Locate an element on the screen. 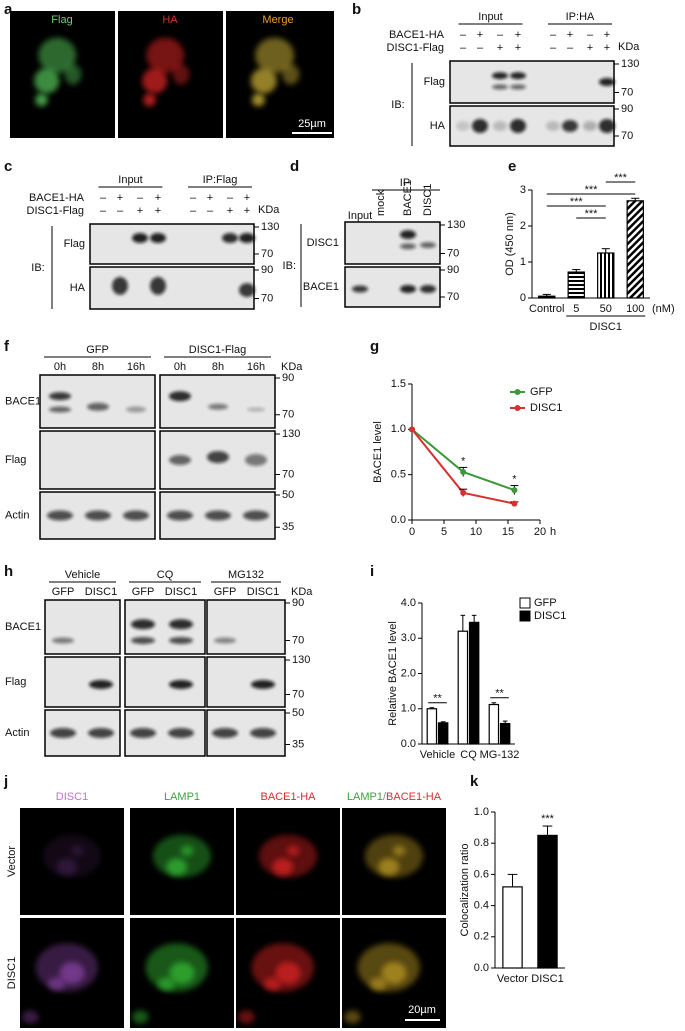 Image resolution: width=685 pixels, height=1031 pixels. group-label: MG132 is located at coordinates (246, 575).